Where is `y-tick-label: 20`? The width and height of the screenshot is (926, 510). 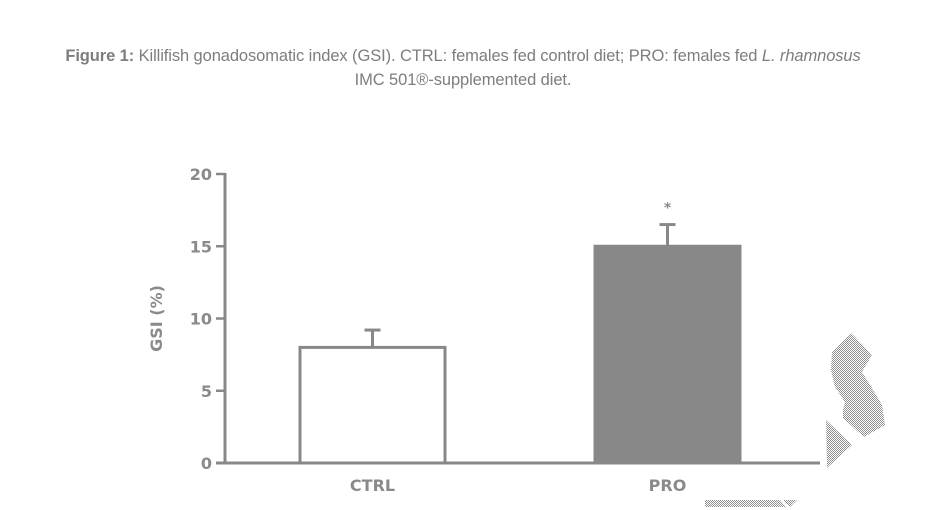
y-tick-label: 20 is located at coordinates (201, 174).